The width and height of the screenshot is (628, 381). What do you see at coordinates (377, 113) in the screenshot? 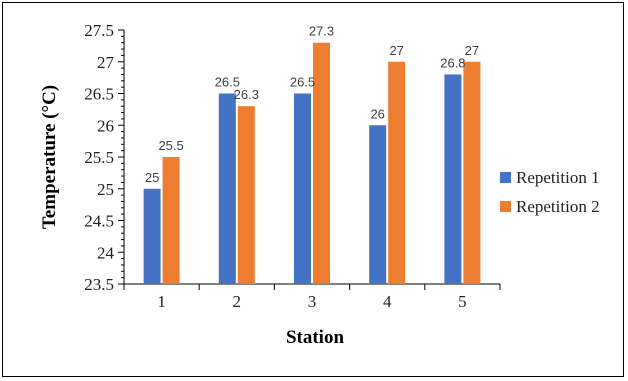
I see `data-label: 26` at bounding box center [377, 113].